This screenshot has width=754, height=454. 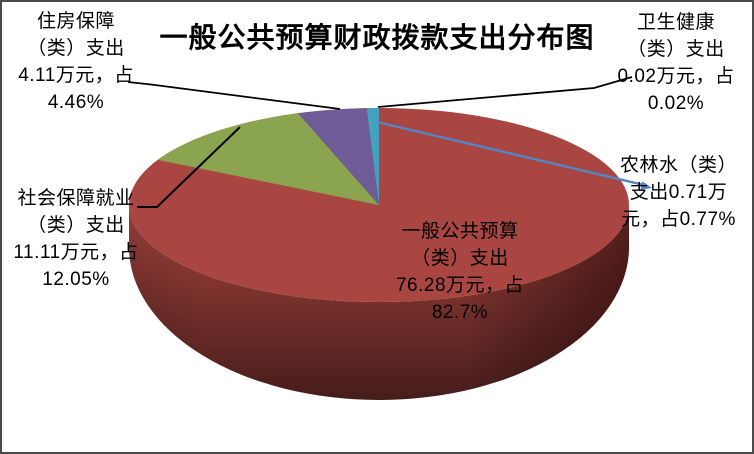 What do you see at coordinates (234, 95) in the screenshot?
I see `leader-line-housing` at bounding box center [234, 95].